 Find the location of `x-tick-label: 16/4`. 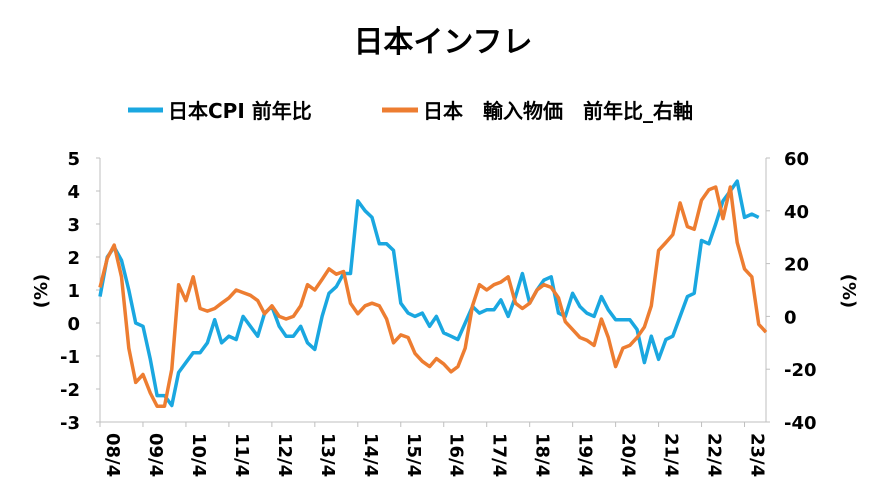

x-tick-label: 16/4 is located at coordinates (456, 455).